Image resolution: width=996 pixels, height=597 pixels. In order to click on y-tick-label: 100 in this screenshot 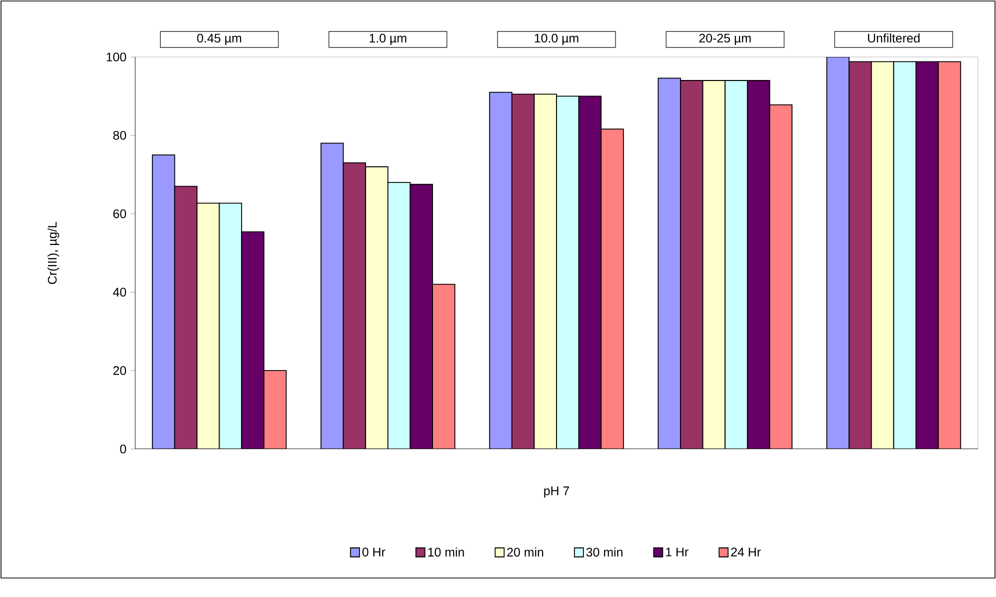, I will do `click(116, 57)`.